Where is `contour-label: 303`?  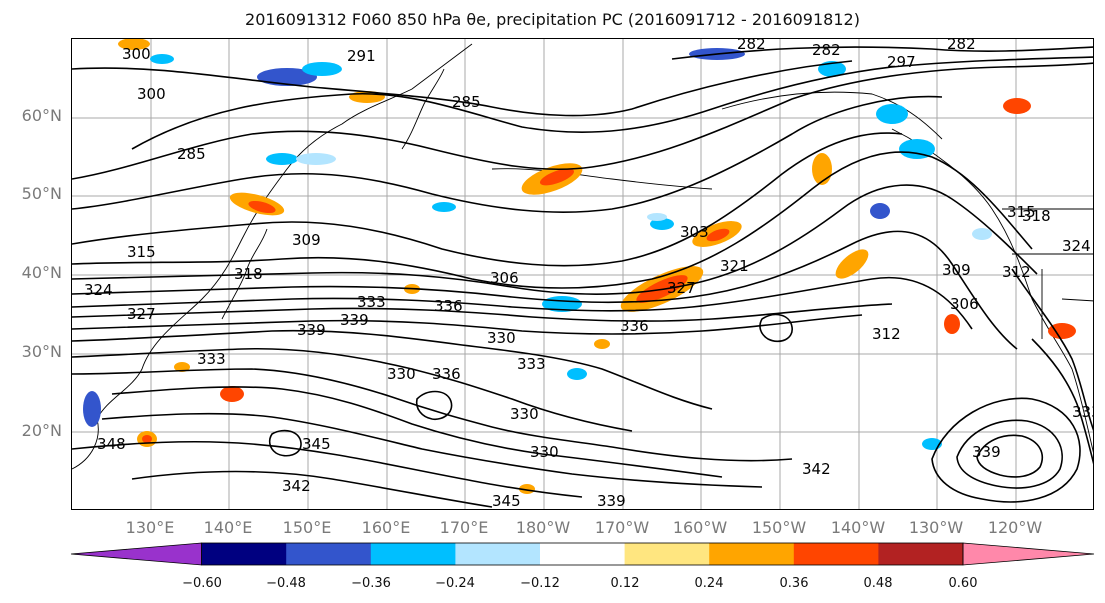 contour-label: 303 is located at coordinates (694, 232).